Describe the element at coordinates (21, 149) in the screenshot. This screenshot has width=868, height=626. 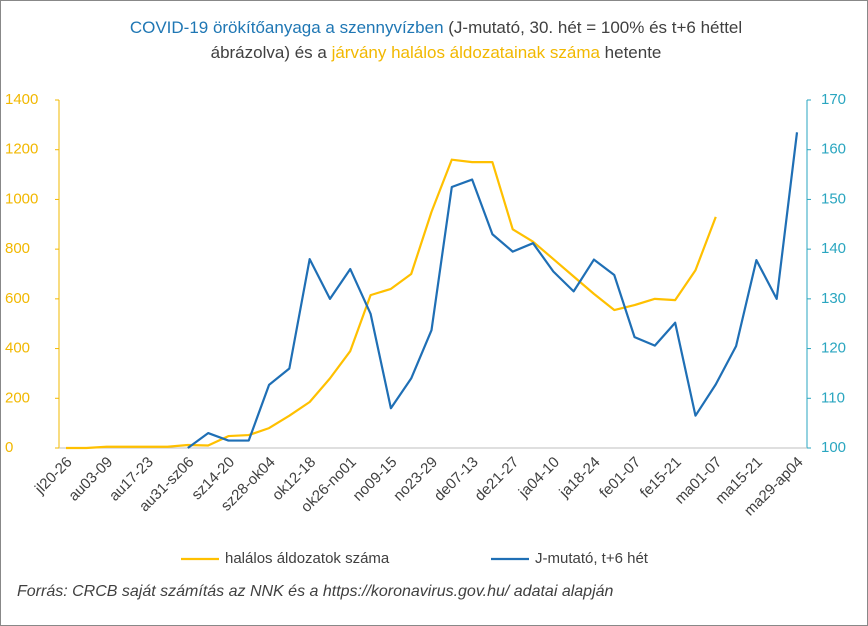
I see `y-tick-label: 1200` at that location.